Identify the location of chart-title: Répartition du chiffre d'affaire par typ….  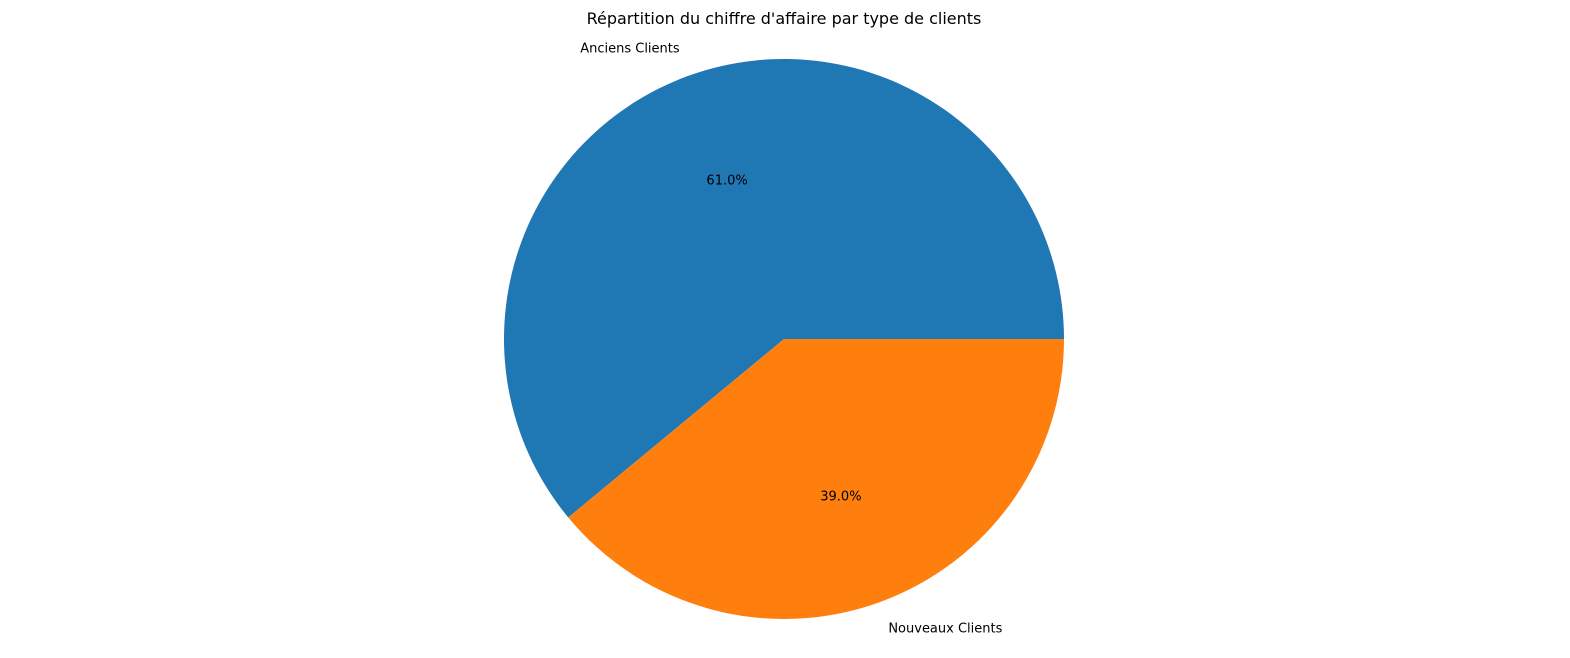
(784, 18).